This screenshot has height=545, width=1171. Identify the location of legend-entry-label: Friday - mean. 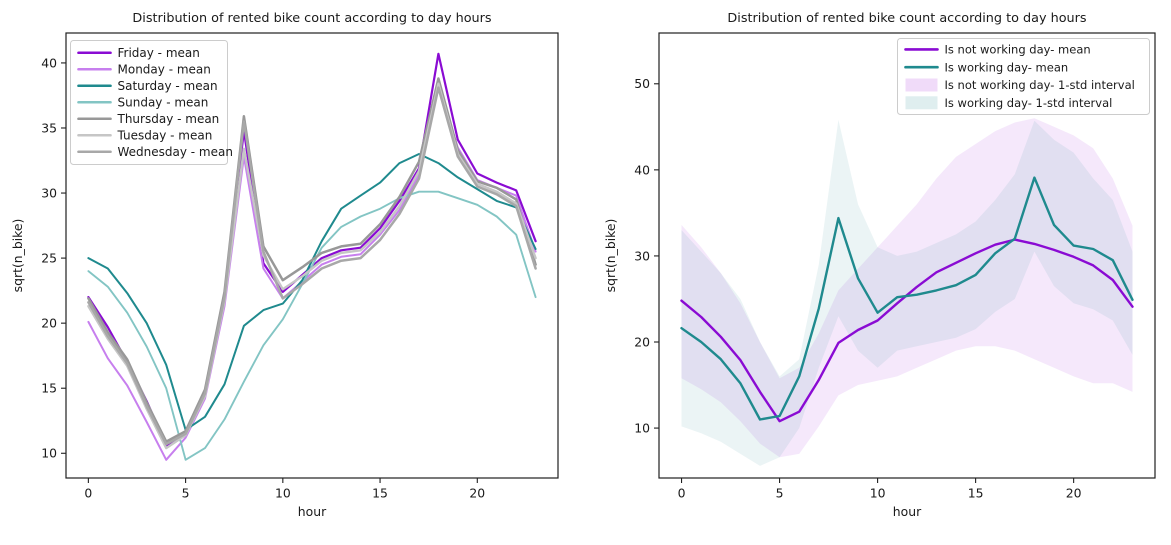
(159, 53).